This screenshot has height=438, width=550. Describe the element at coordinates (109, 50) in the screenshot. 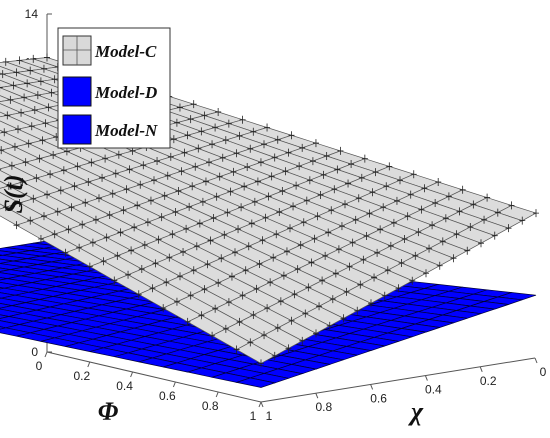

I see `legend-entry-model-c: Model-C` at that location.